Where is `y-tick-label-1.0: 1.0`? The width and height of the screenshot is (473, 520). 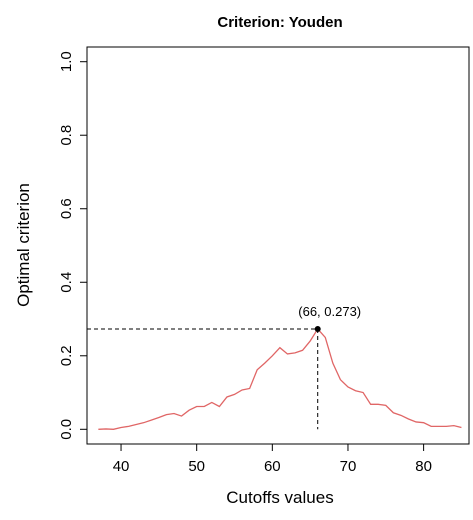
y-tick-label-1.0: 1.0 is located at coordinates (66, 61).